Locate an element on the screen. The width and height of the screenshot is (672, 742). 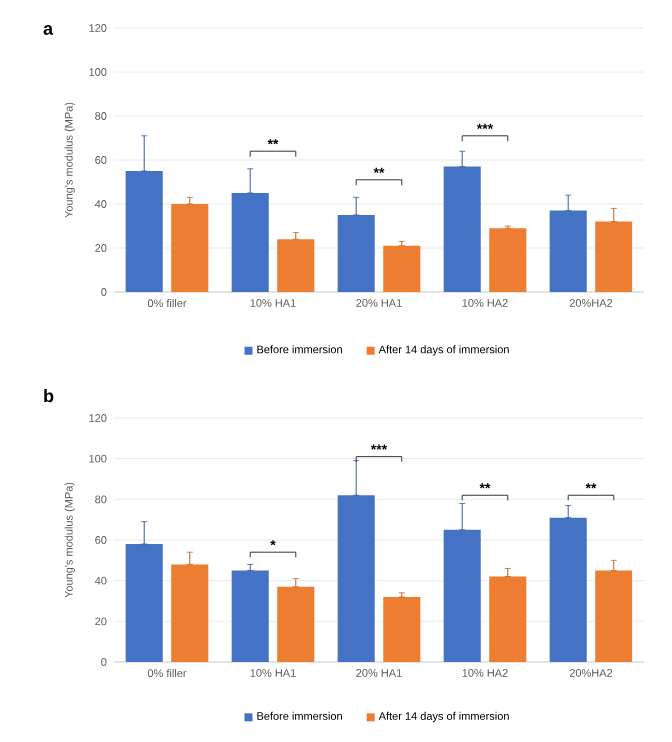
chart-title: b is located at coordinates (49, 396).